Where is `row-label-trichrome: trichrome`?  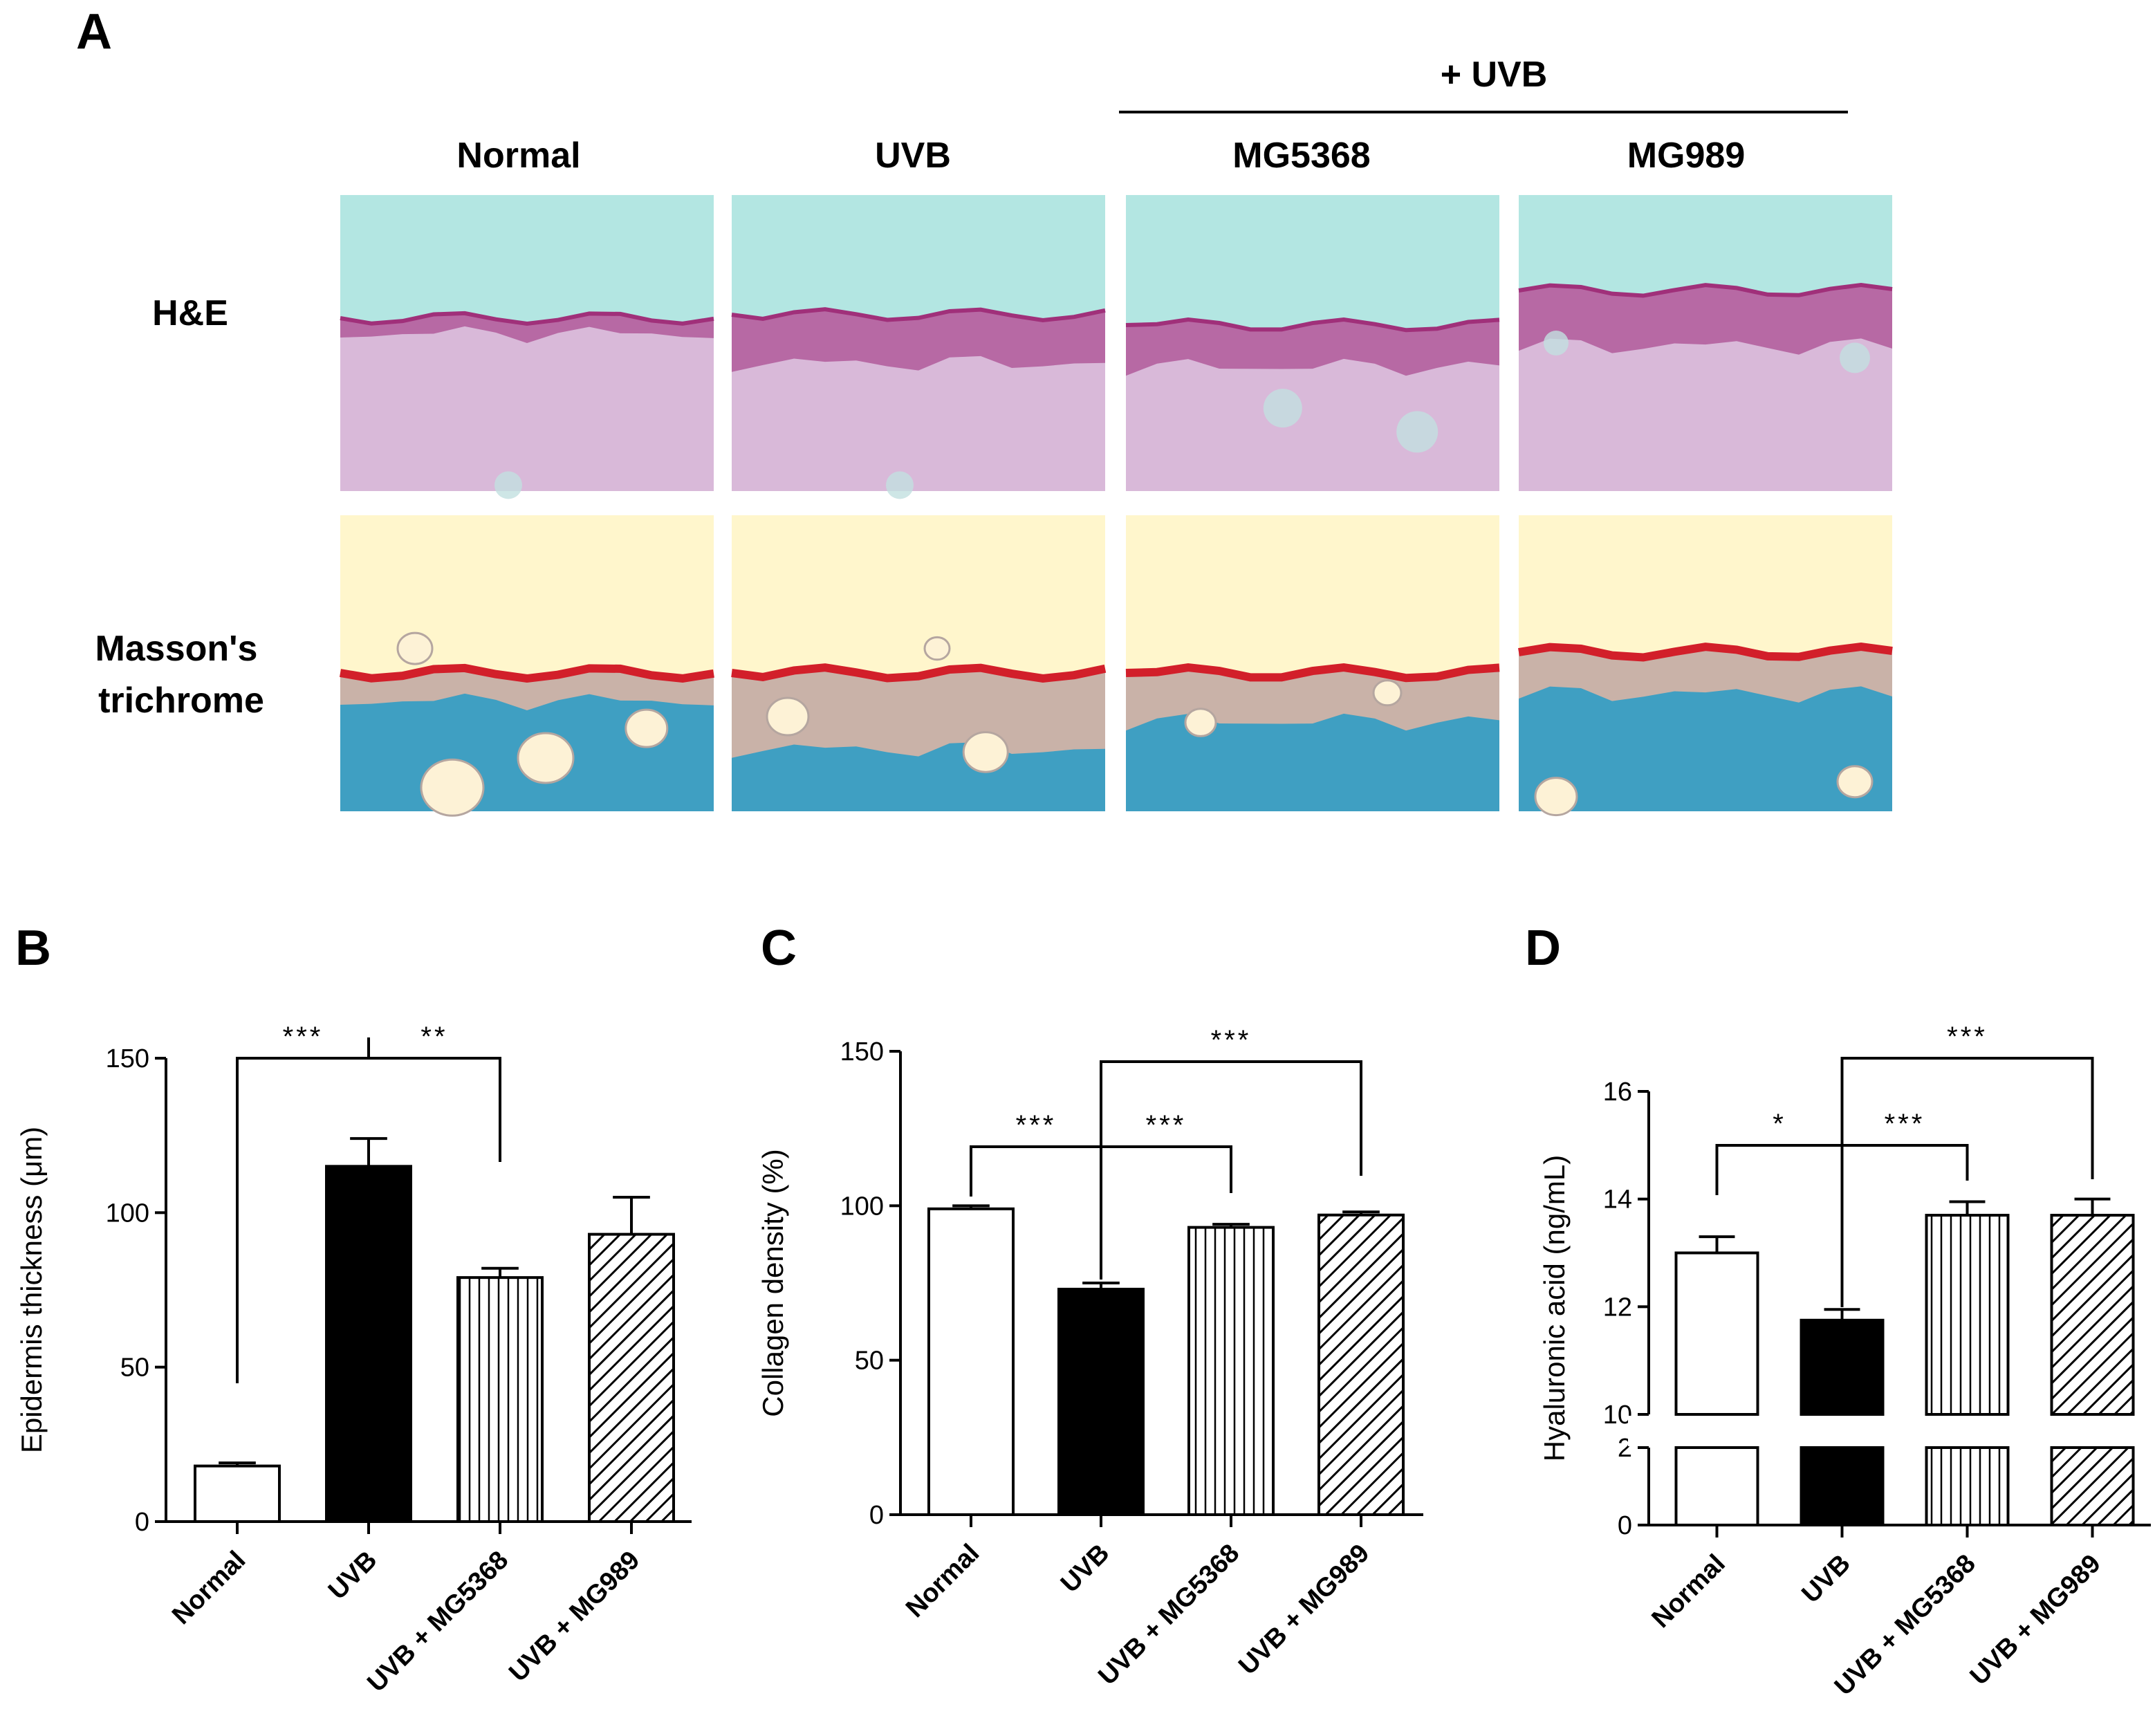 row-label-trichrome: trichrome is located at coordinates (181, 701).